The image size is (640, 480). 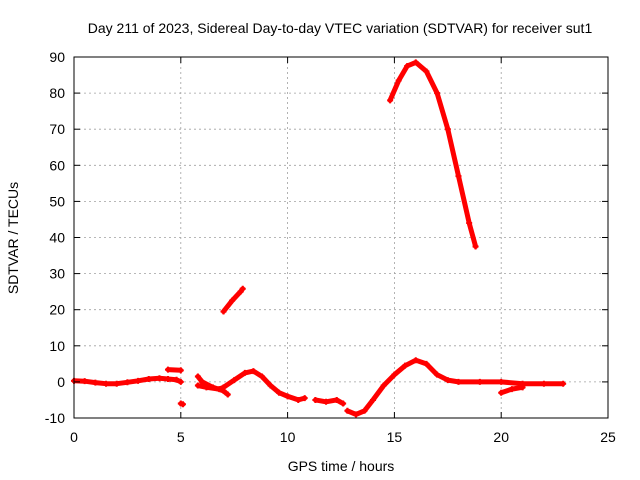 What do you see at coordinates (395, 437) in the screenshot?
I see `x-tick-label: 15` at bounding box center [395, 437].